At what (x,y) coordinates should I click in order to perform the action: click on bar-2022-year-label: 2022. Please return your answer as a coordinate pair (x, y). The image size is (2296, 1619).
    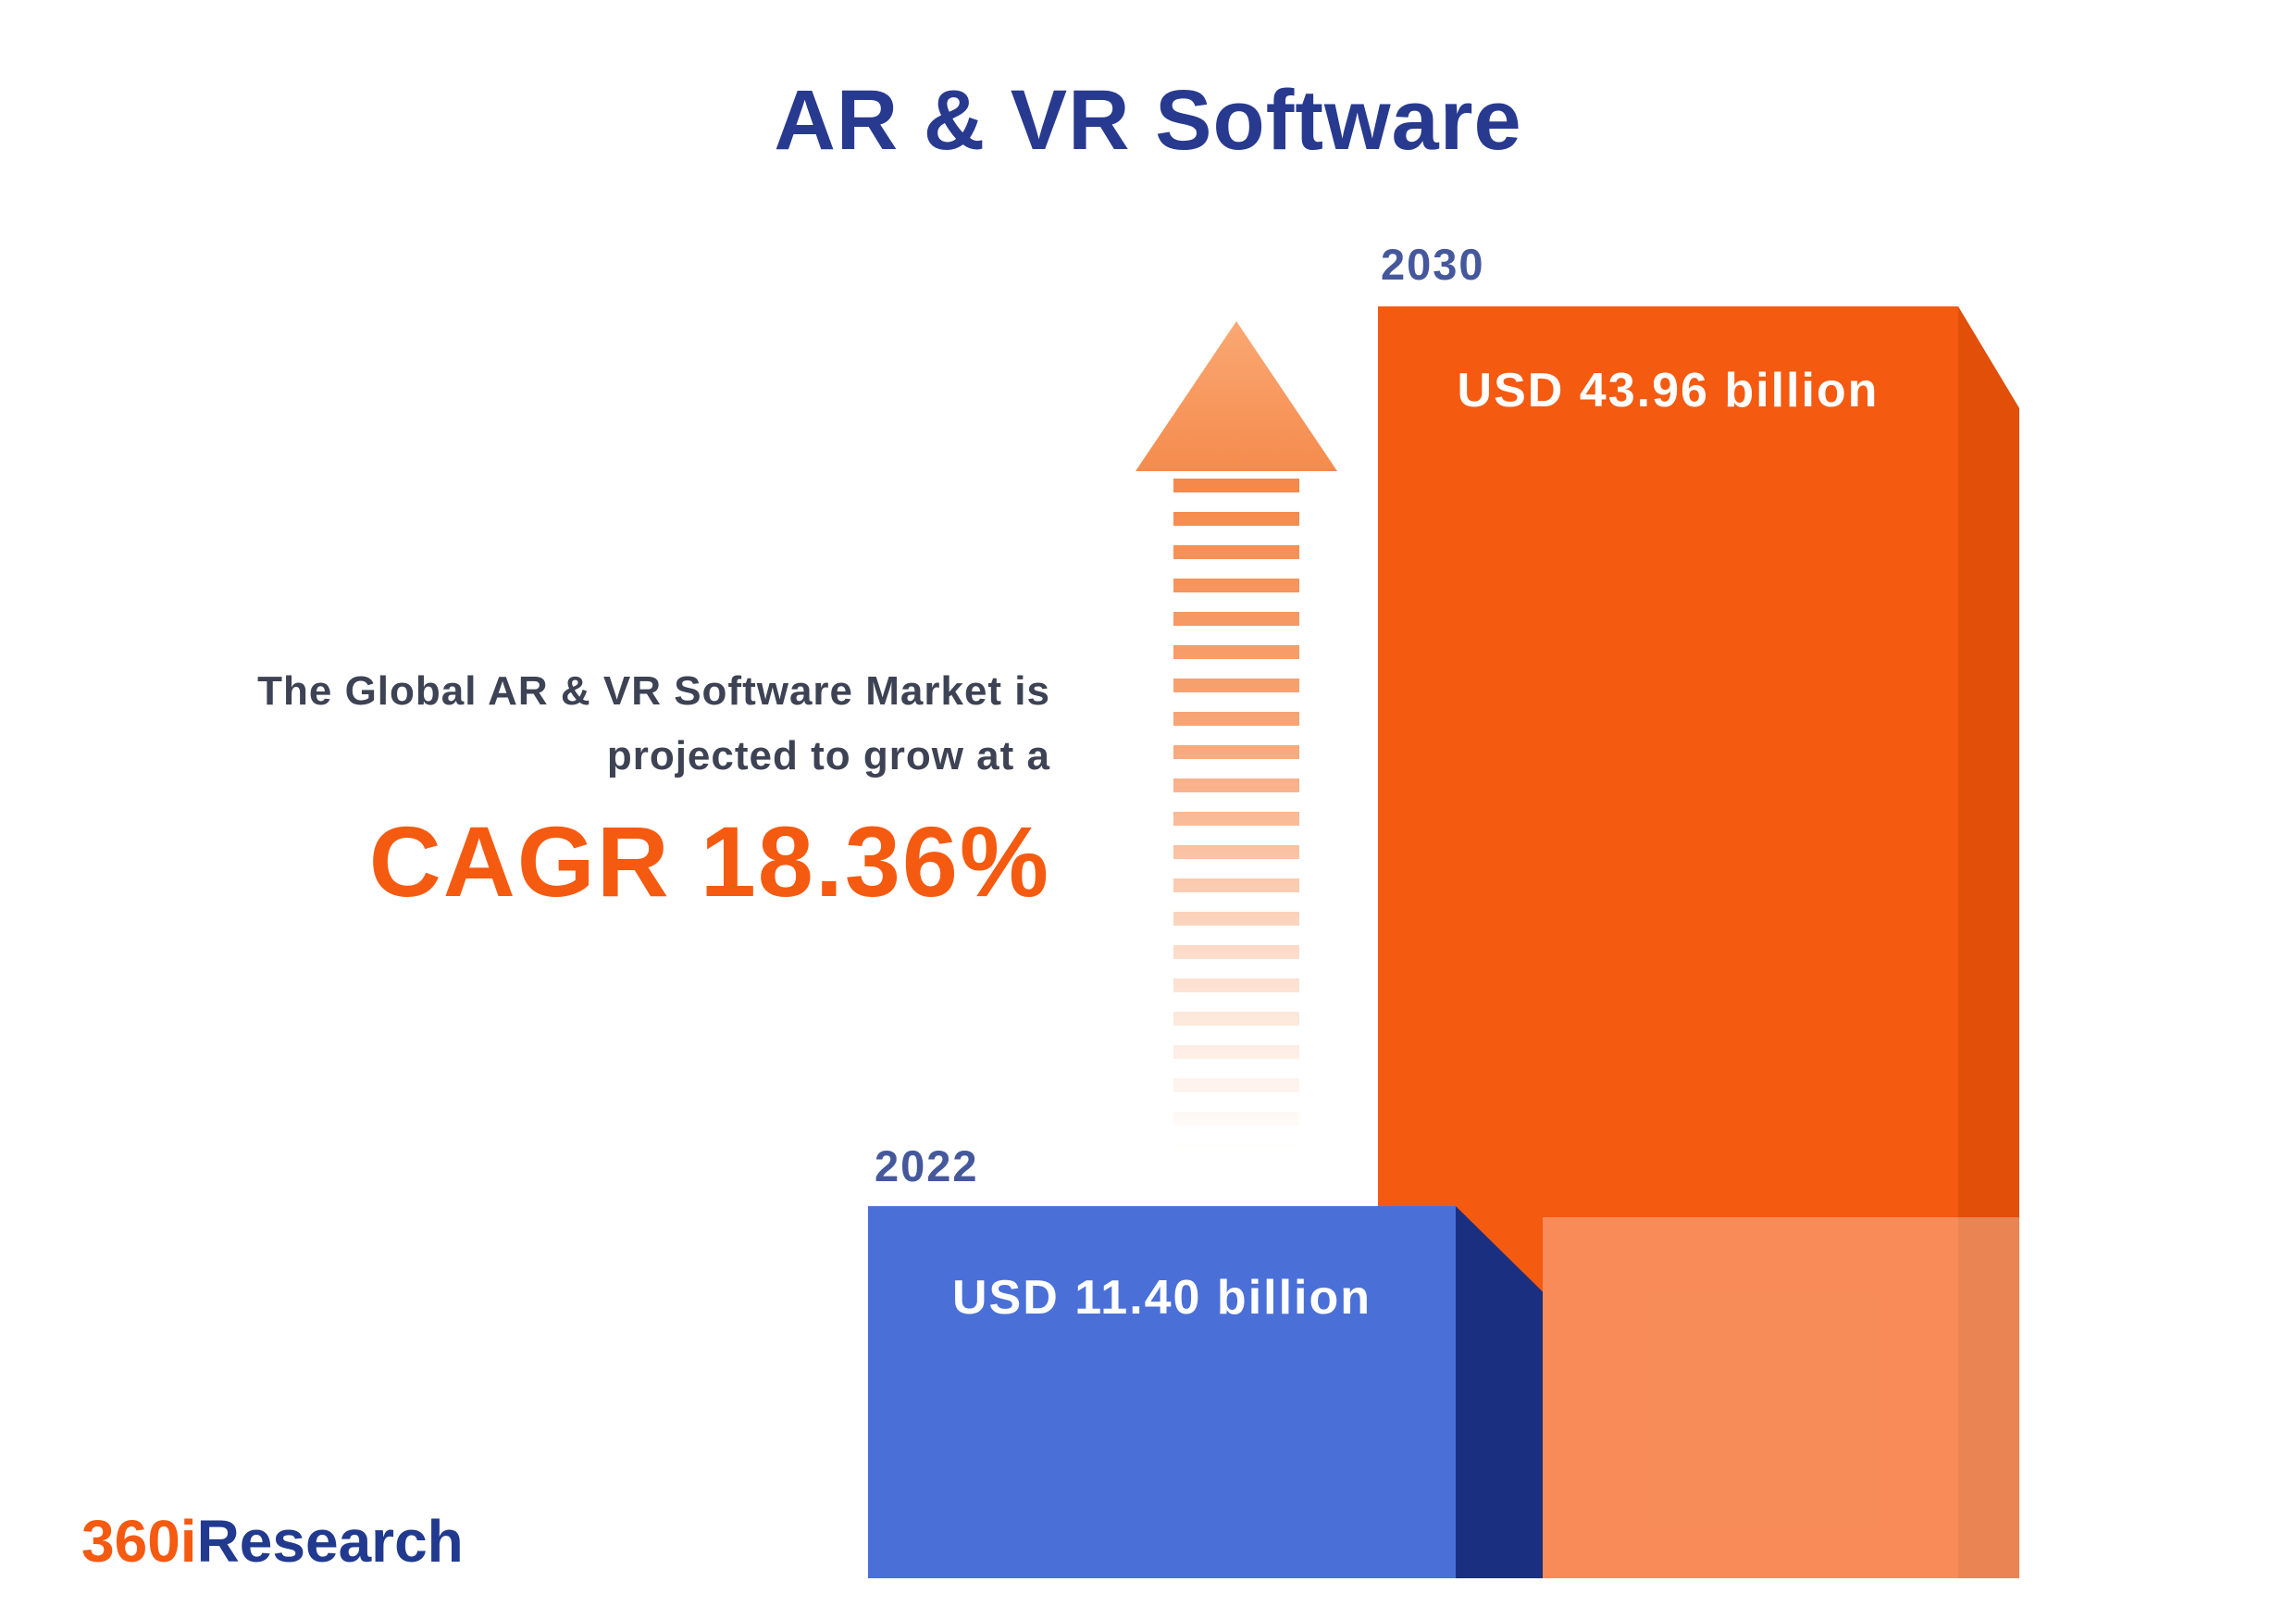
    Looking at the image, I should click on (927, 1165).